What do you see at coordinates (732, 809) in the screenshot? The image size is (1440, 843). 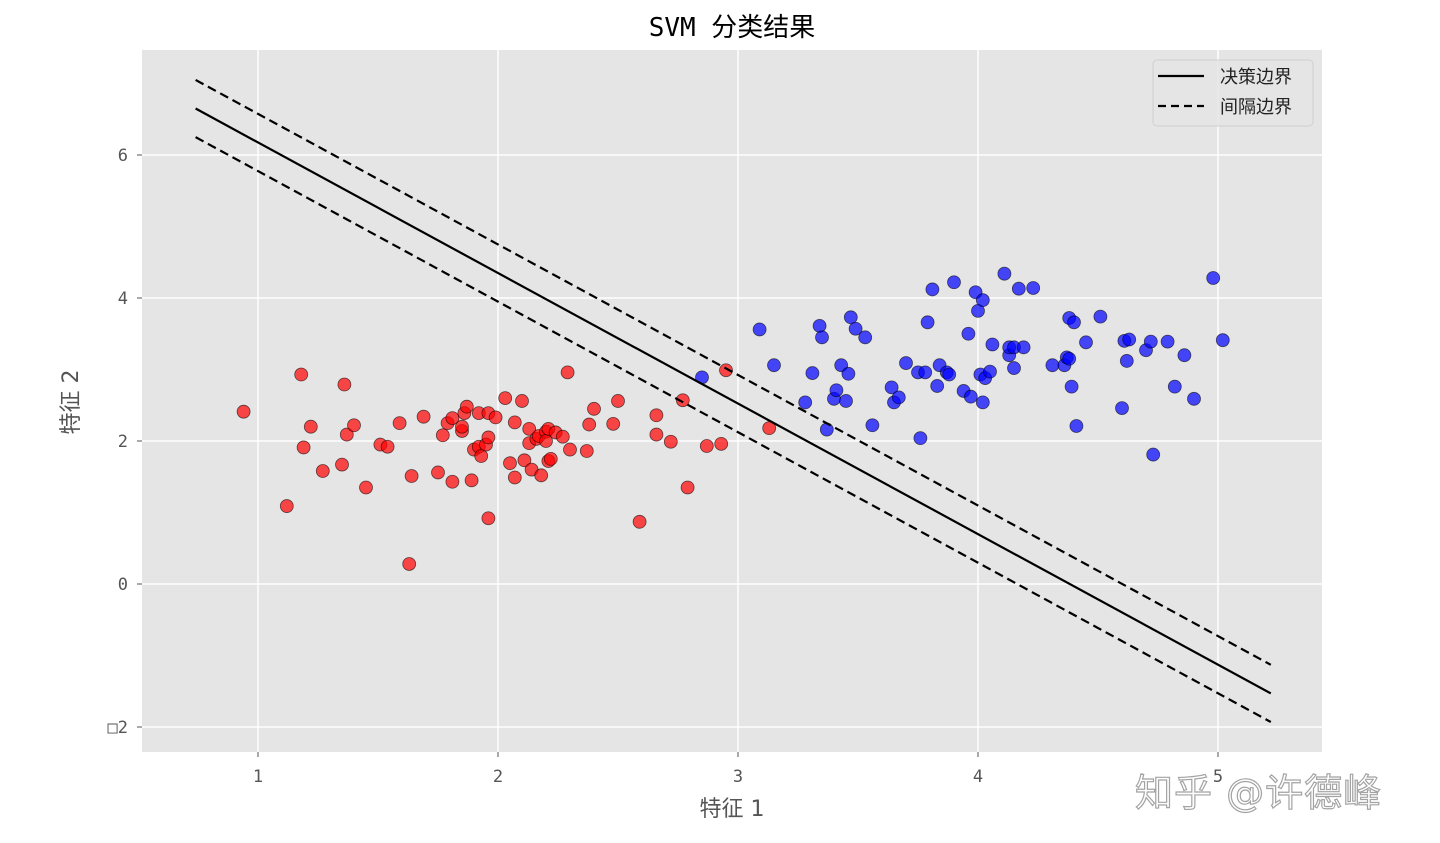 I see `x-axis-label: 特征 1` at bounding box center [732, 809].